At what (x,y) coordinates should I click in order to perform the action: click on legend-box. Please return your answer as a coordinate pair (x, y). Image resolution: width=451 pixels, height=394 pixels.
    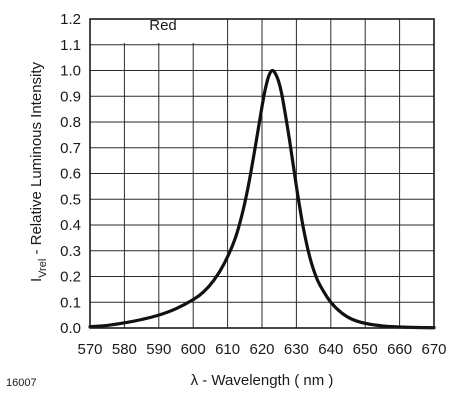
    Looking at the image, I should click on (155, 26).